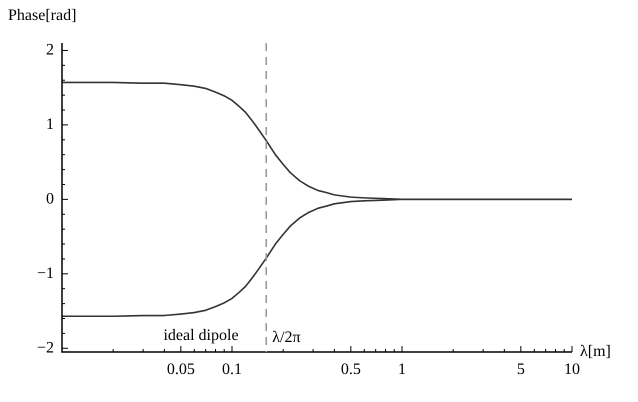 The height and width of the screenshot is (402, 638). I want to click on y-tick-label: 1, so click(50, 125).